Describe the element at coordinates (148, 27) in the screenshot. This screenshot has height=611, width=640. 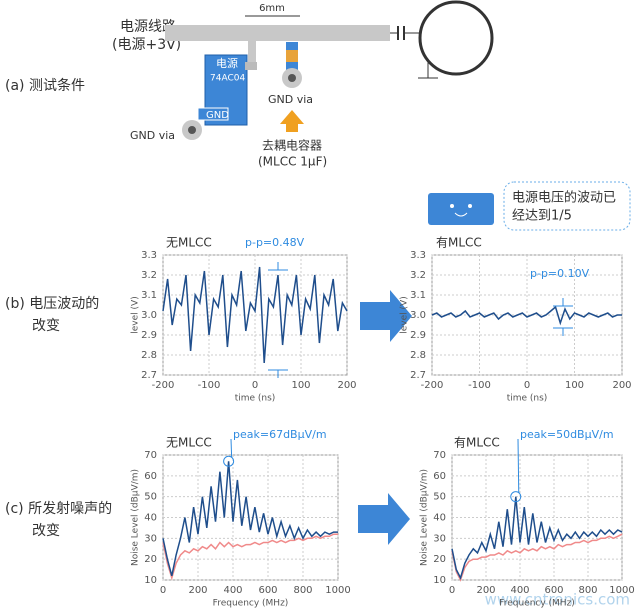
I see `label: 电源线路` at that location.